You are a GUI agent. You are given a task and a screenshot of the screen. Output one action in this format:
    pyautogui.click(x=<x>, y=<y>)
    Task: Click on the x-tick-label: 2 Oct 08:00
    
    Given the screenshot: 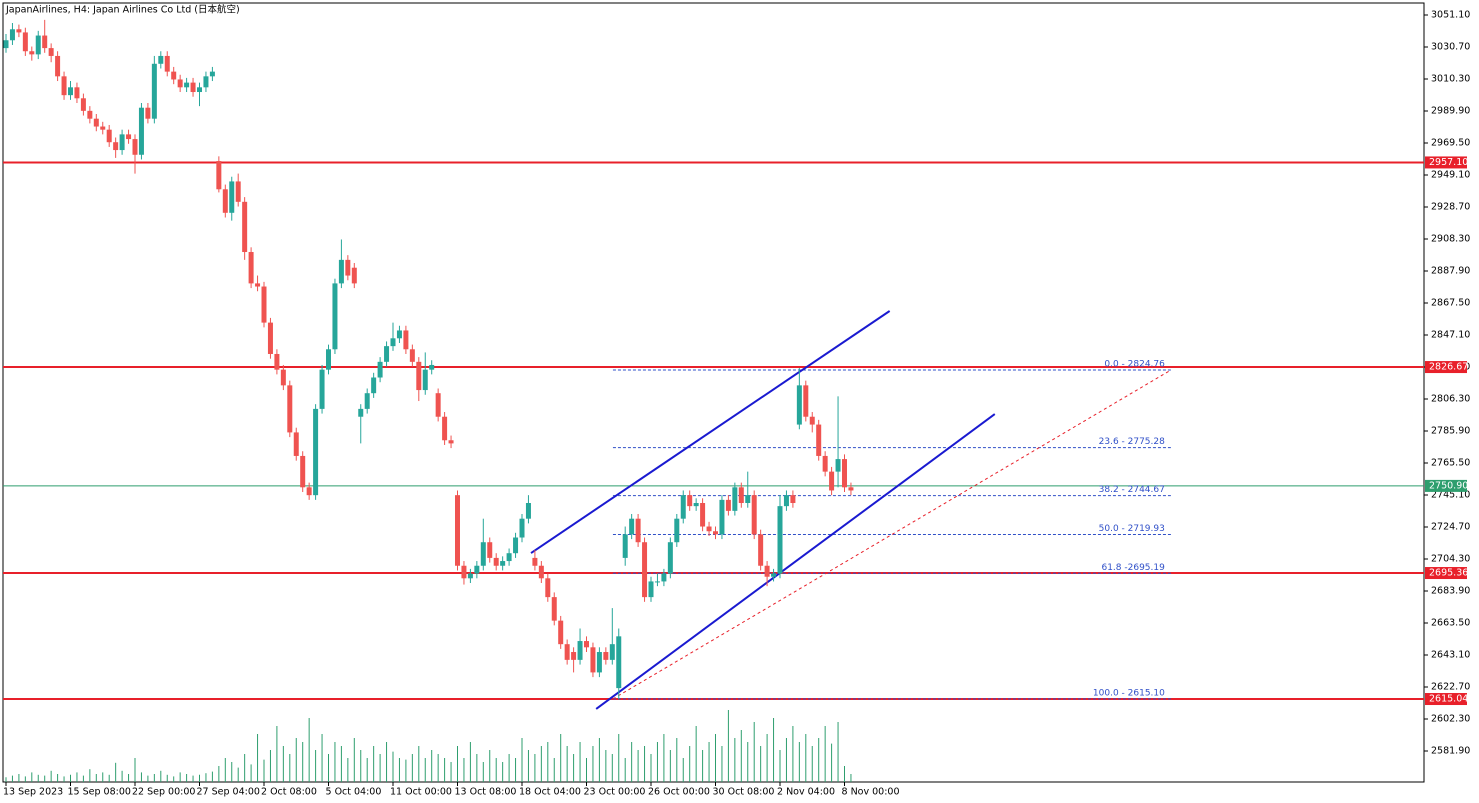 What is the action you would take?
    pyautogui.click(x=289, y=792)
    